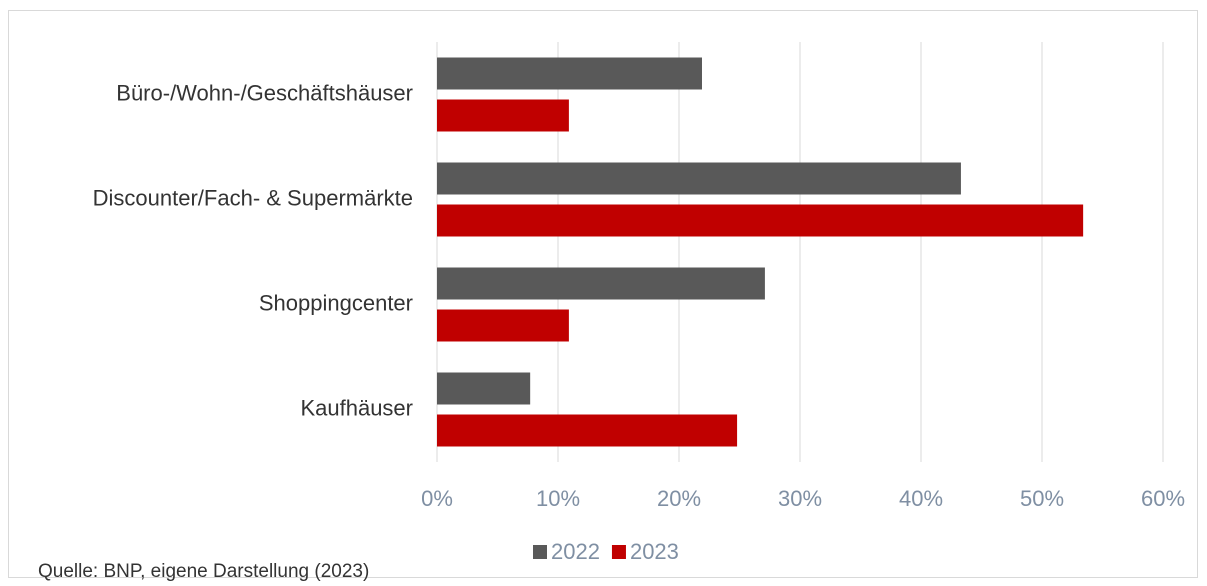  What do you see at coordinates (654, 551) in the screenshot?
I see `legend-label: 2023` at bounding box center [654, 551].